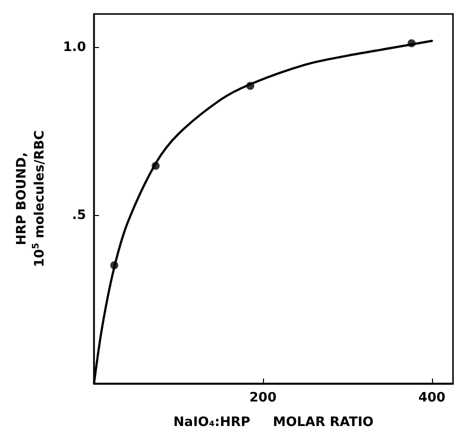  What do you see at coordinates (273, 422) in the screenshot?
I see `x-axis-title: NaIO₄:HRP MOLAR RATIO` at bounding box center [273, 422].